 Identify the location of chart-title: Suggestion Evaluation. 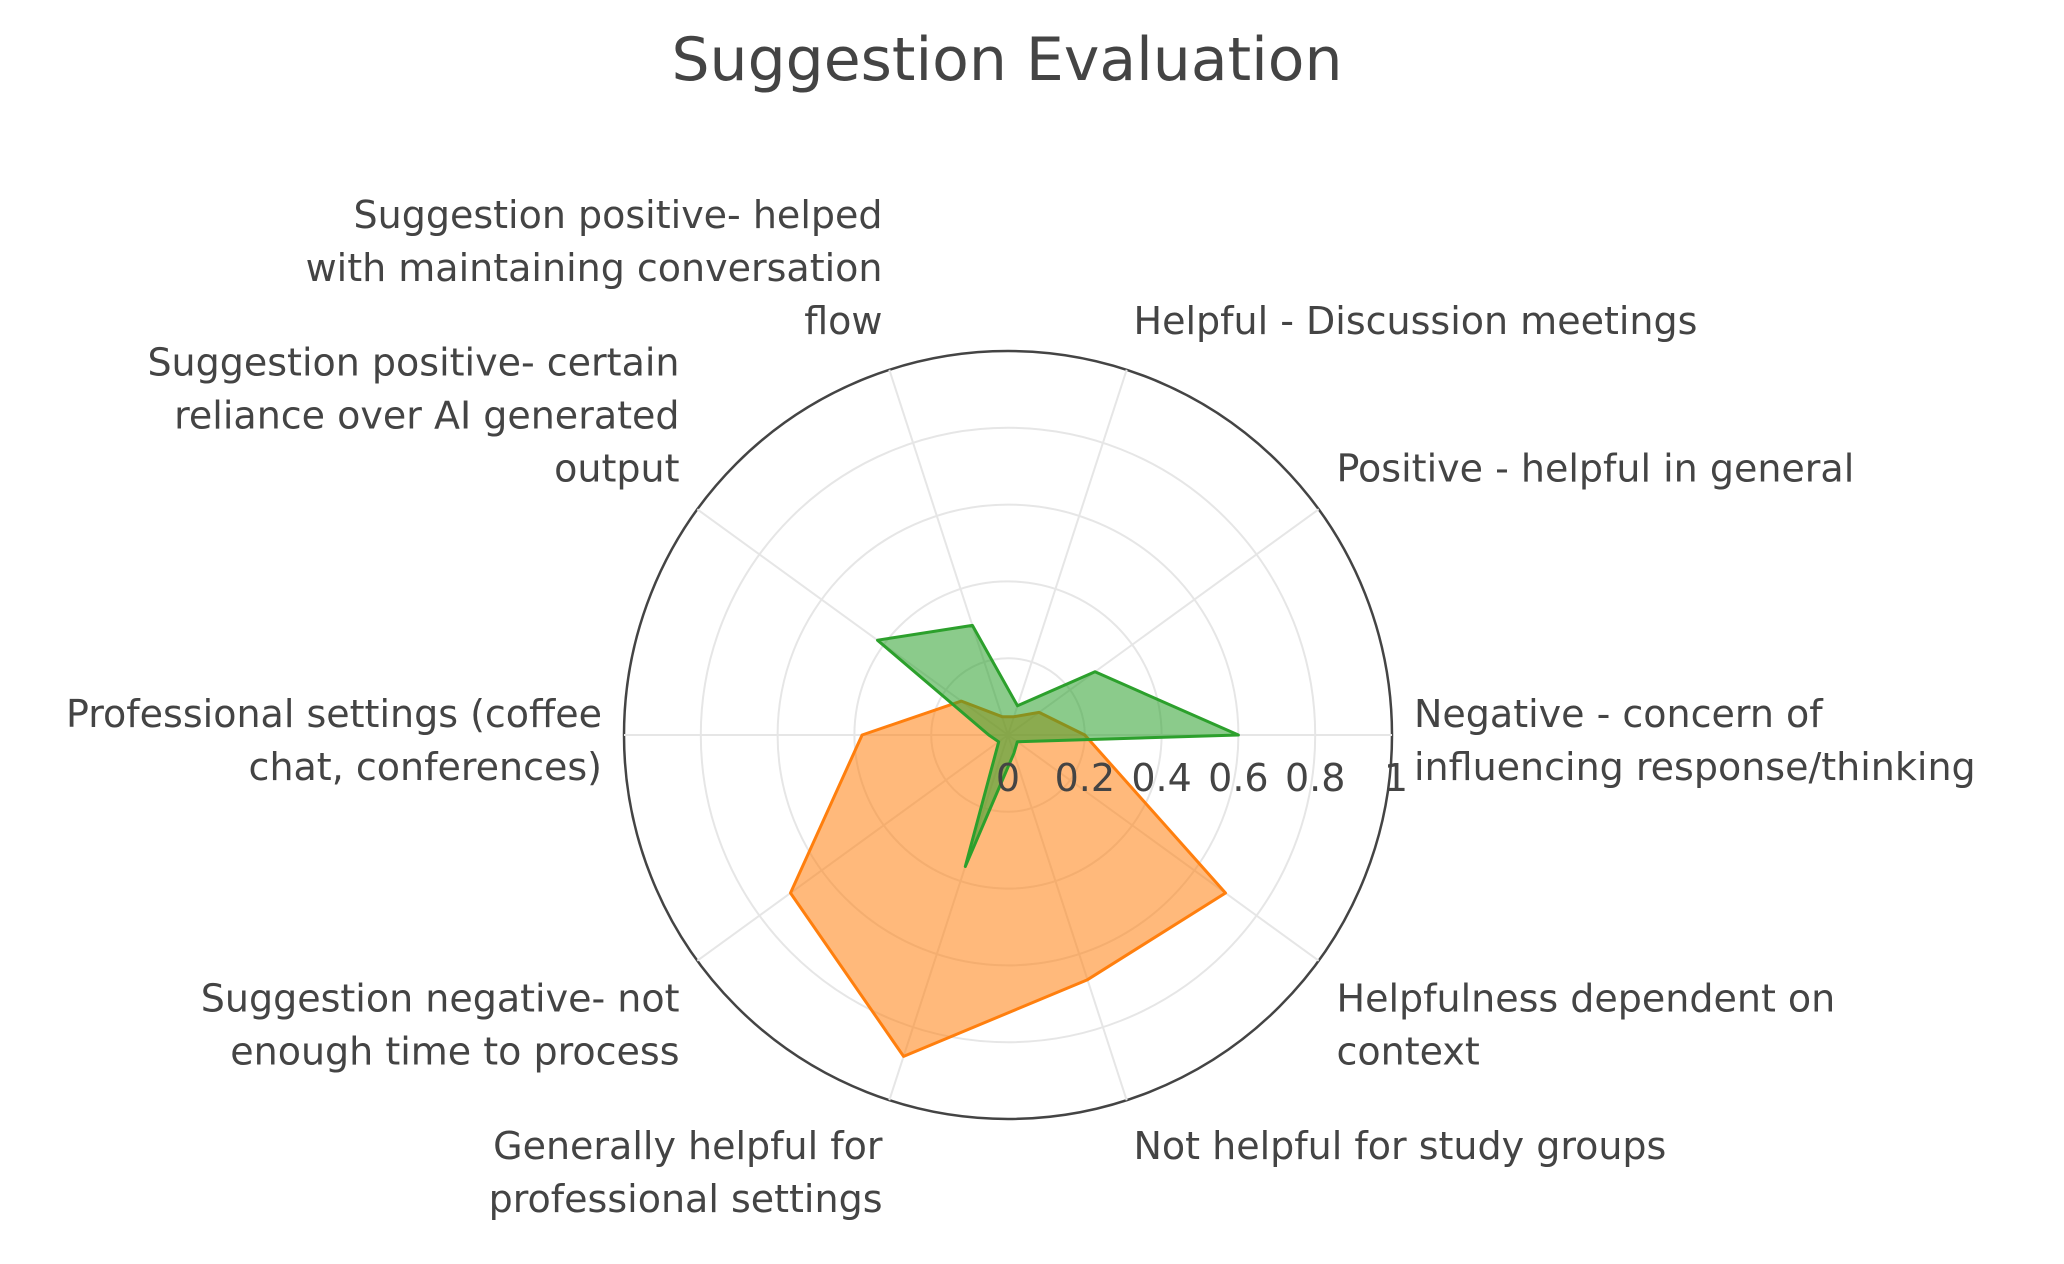
(1006, 60).